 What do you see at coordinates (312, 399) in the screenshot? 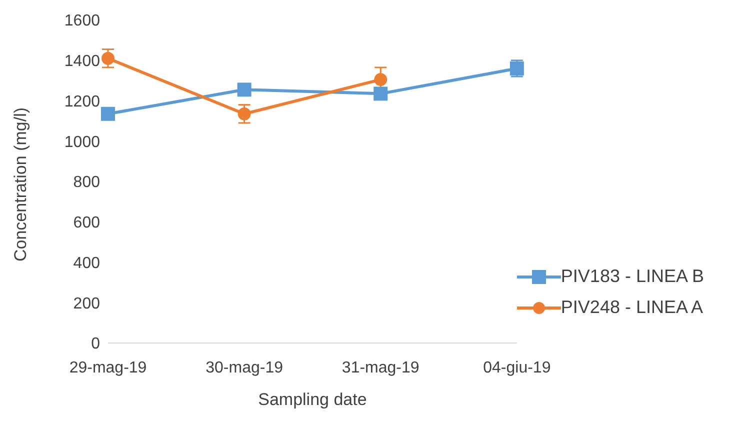
I see `x-axis-title: Sampling date` at bounding box center [312, 399].